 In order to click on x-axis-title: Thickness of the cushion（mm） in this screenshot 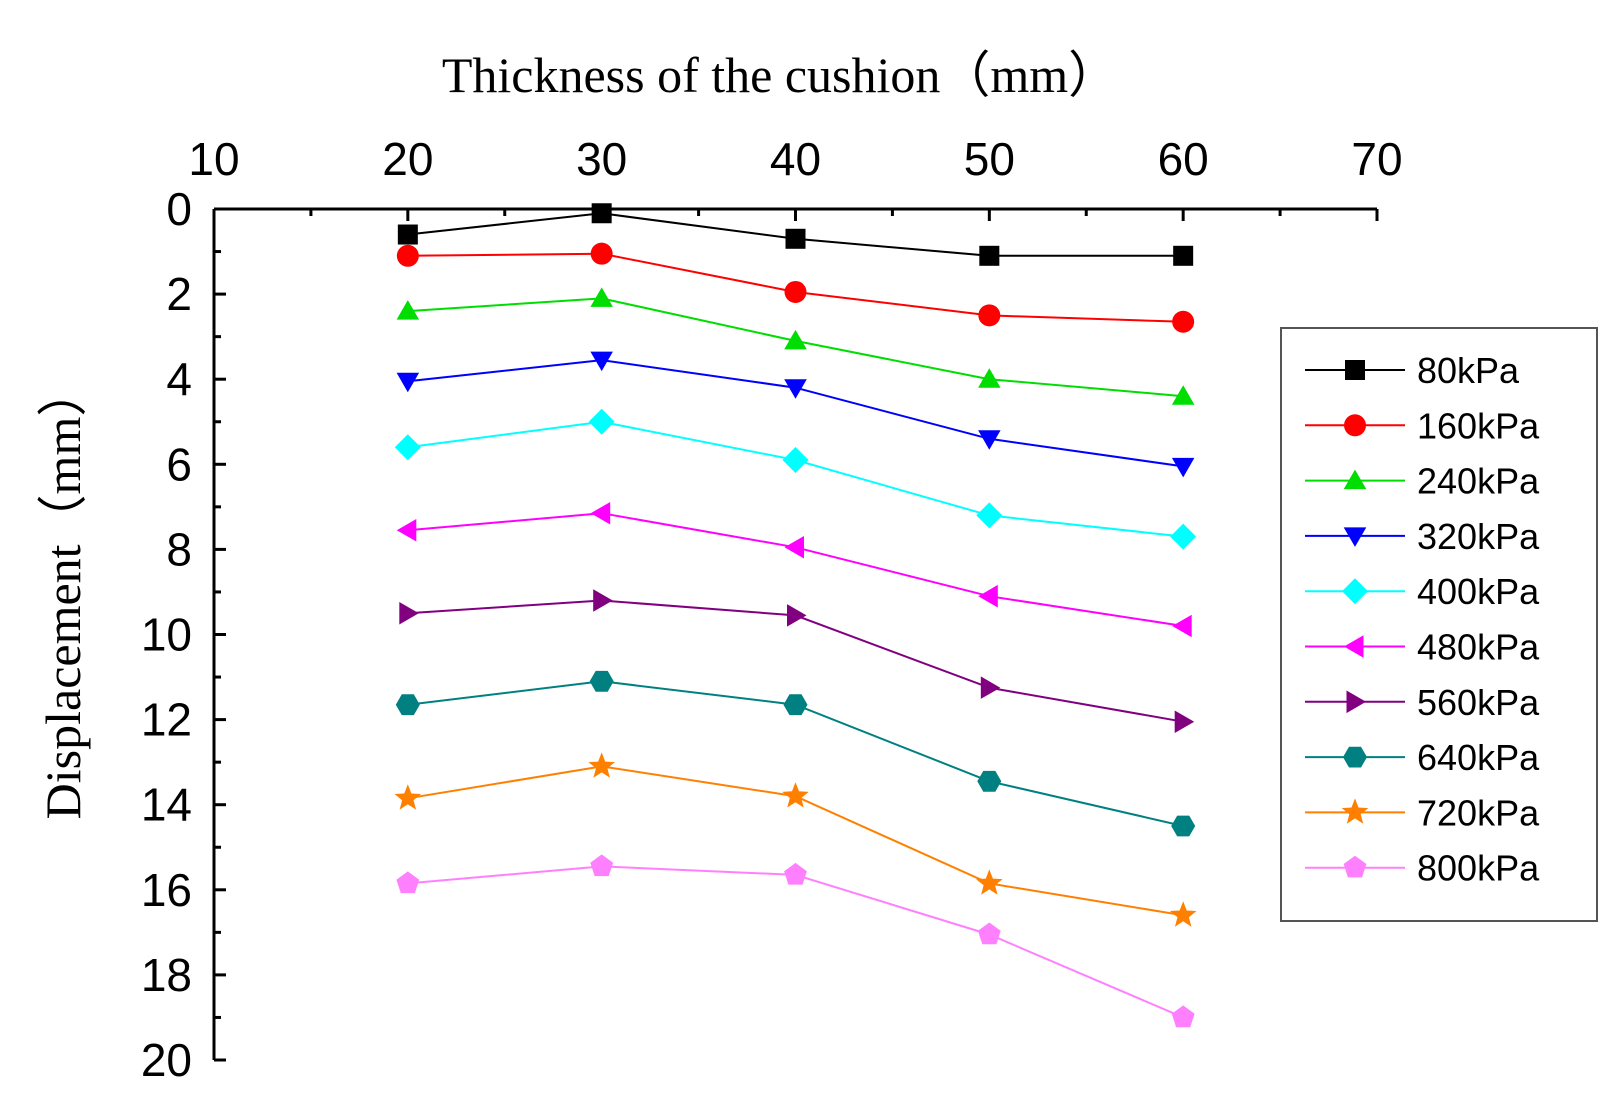, I will do `click(780, 75)`.